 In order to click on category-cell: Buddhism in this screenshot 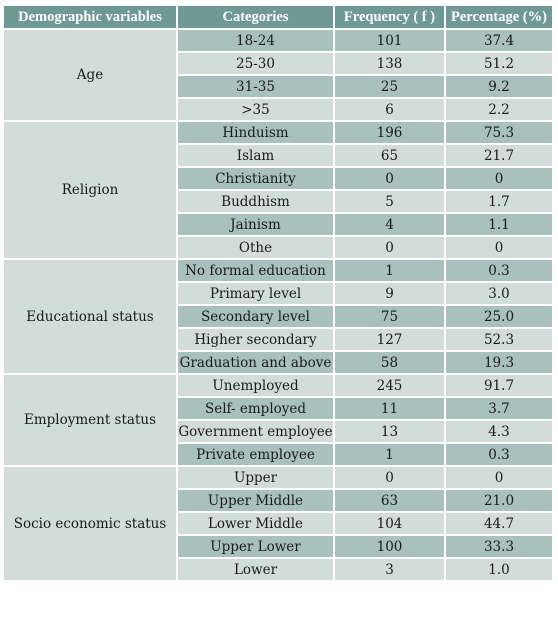, I will do `click(255, 201)`.